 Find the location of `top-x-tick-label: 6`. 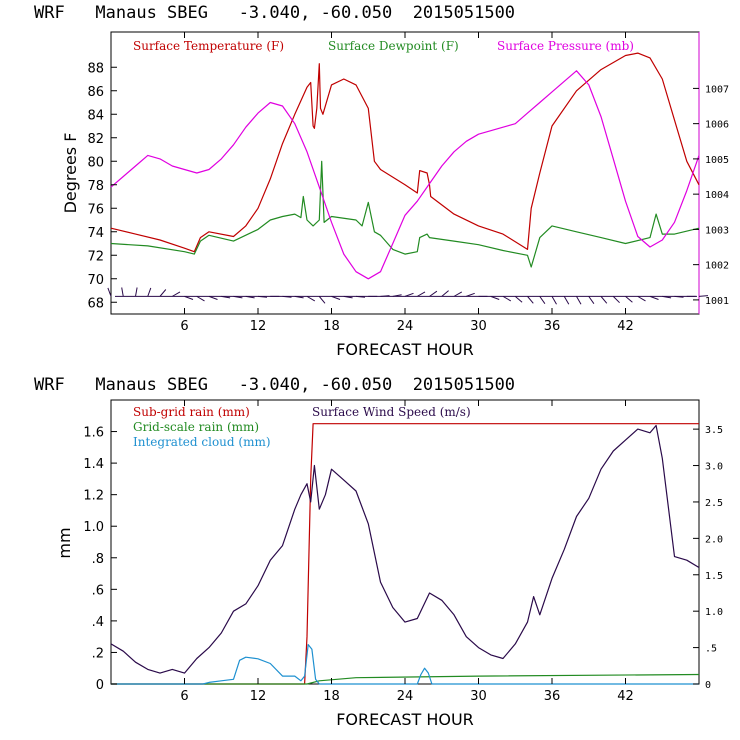

top-x-tick-label: 6 is located at coordinates (184, 326).